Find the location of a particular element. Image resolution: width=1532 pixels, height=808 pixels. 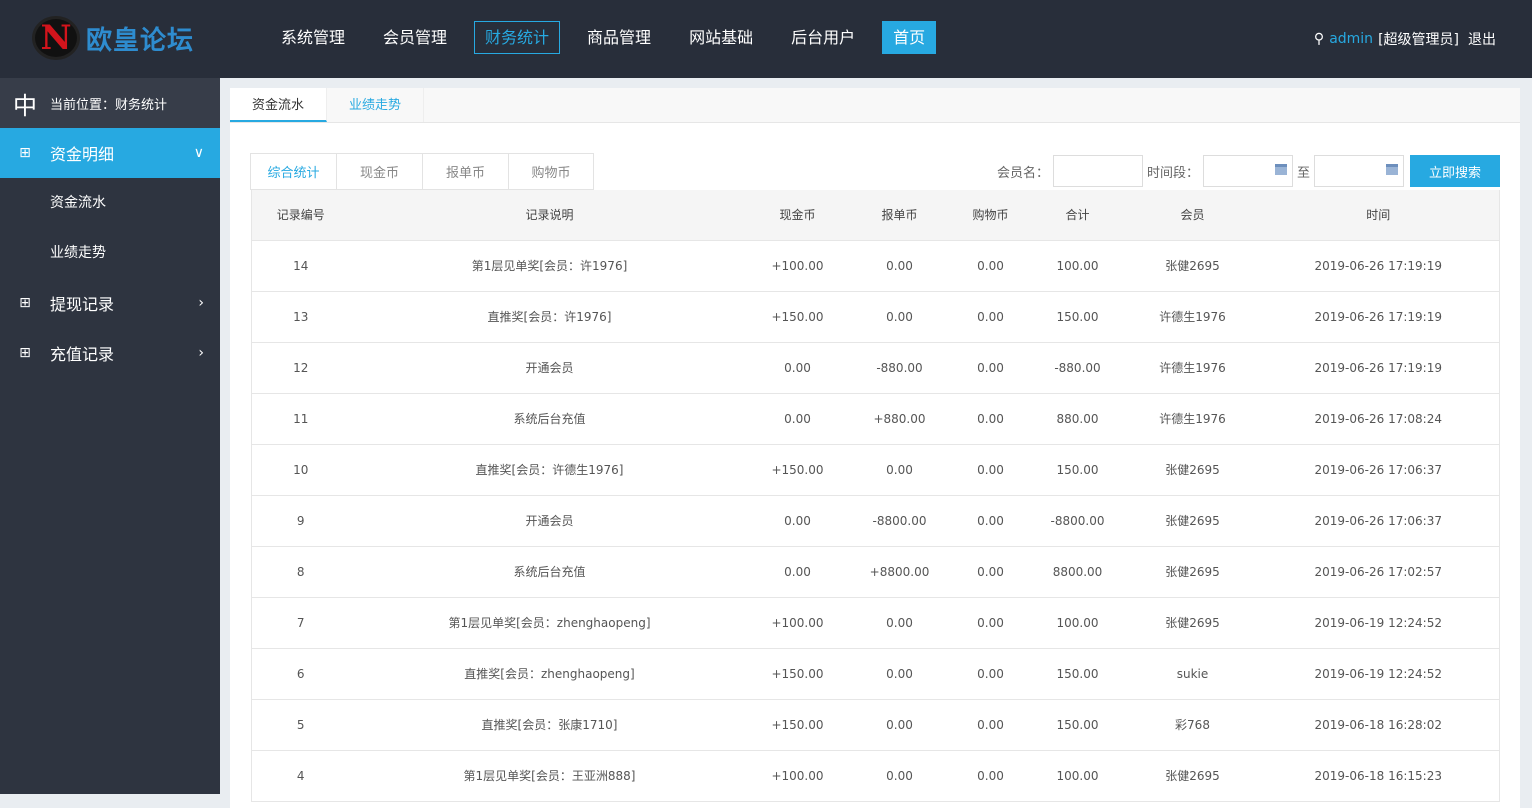

column-header: 记录说明 is located at coordinates (549, 215).